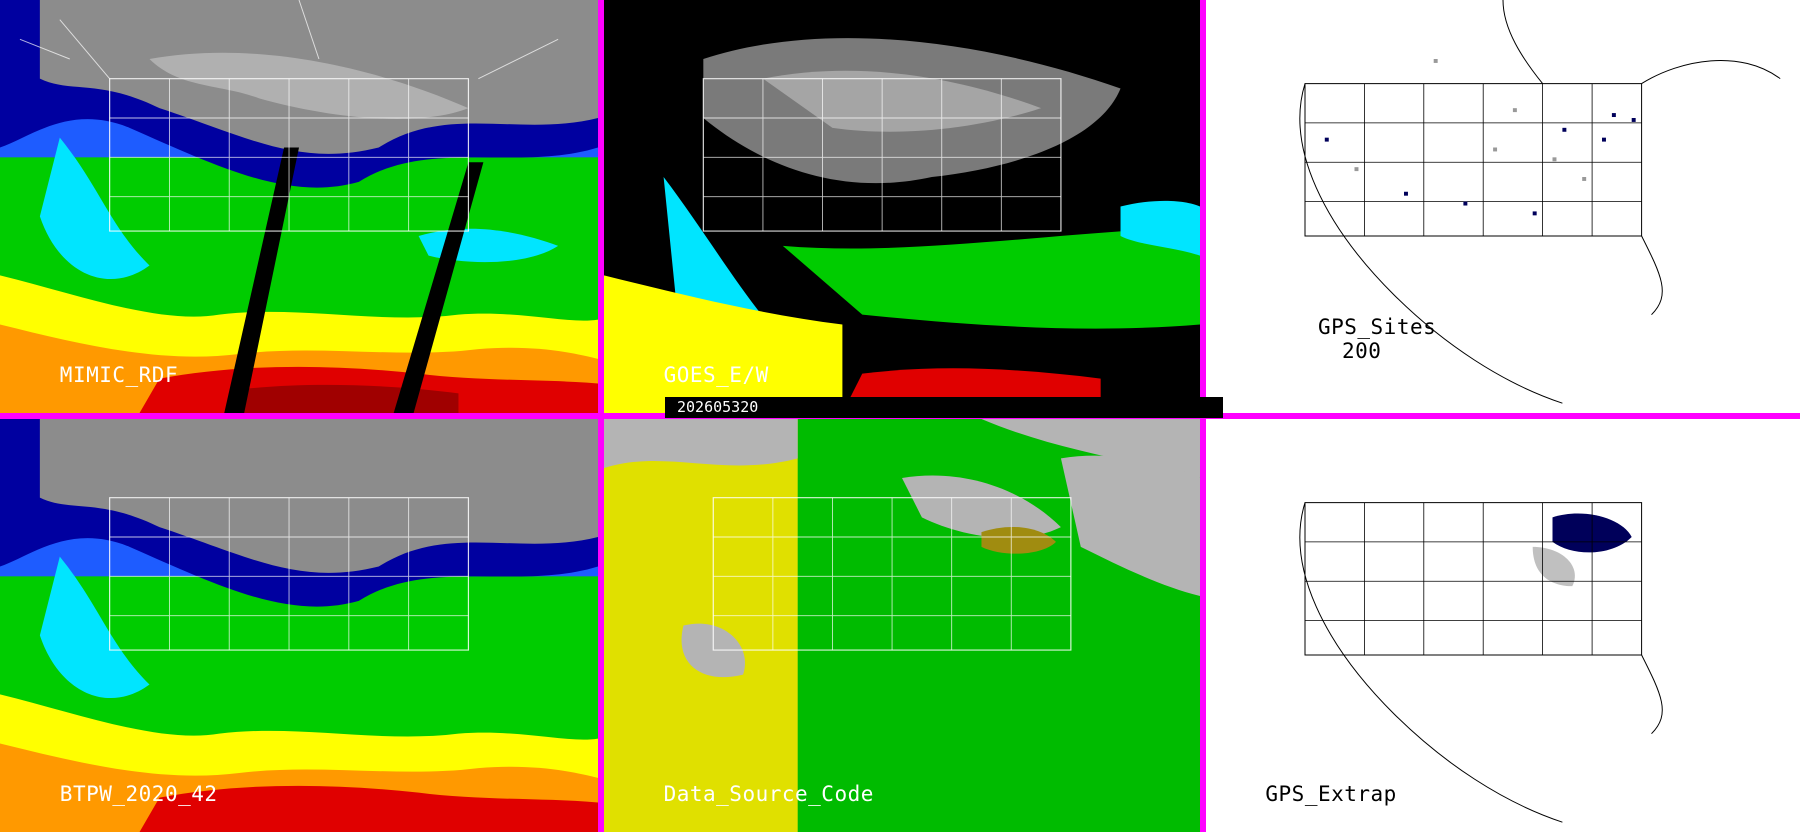 This screenshot has height=832, width=1800. I want to click on gps-sites-count: 200, so click(1361, 351).